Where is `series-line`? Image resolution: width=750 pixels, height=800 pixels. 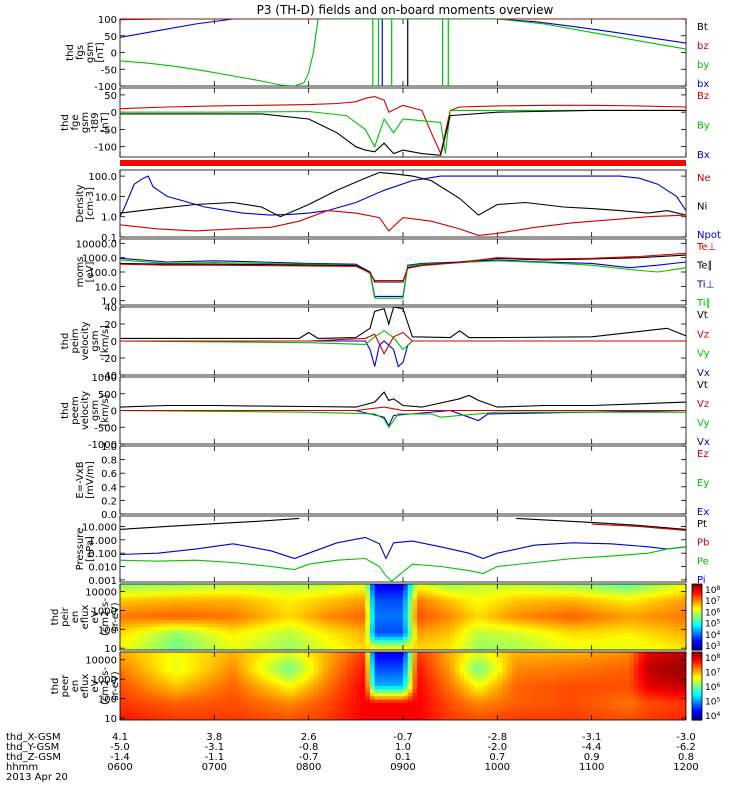
series-line is located at coordinates (403, 196).